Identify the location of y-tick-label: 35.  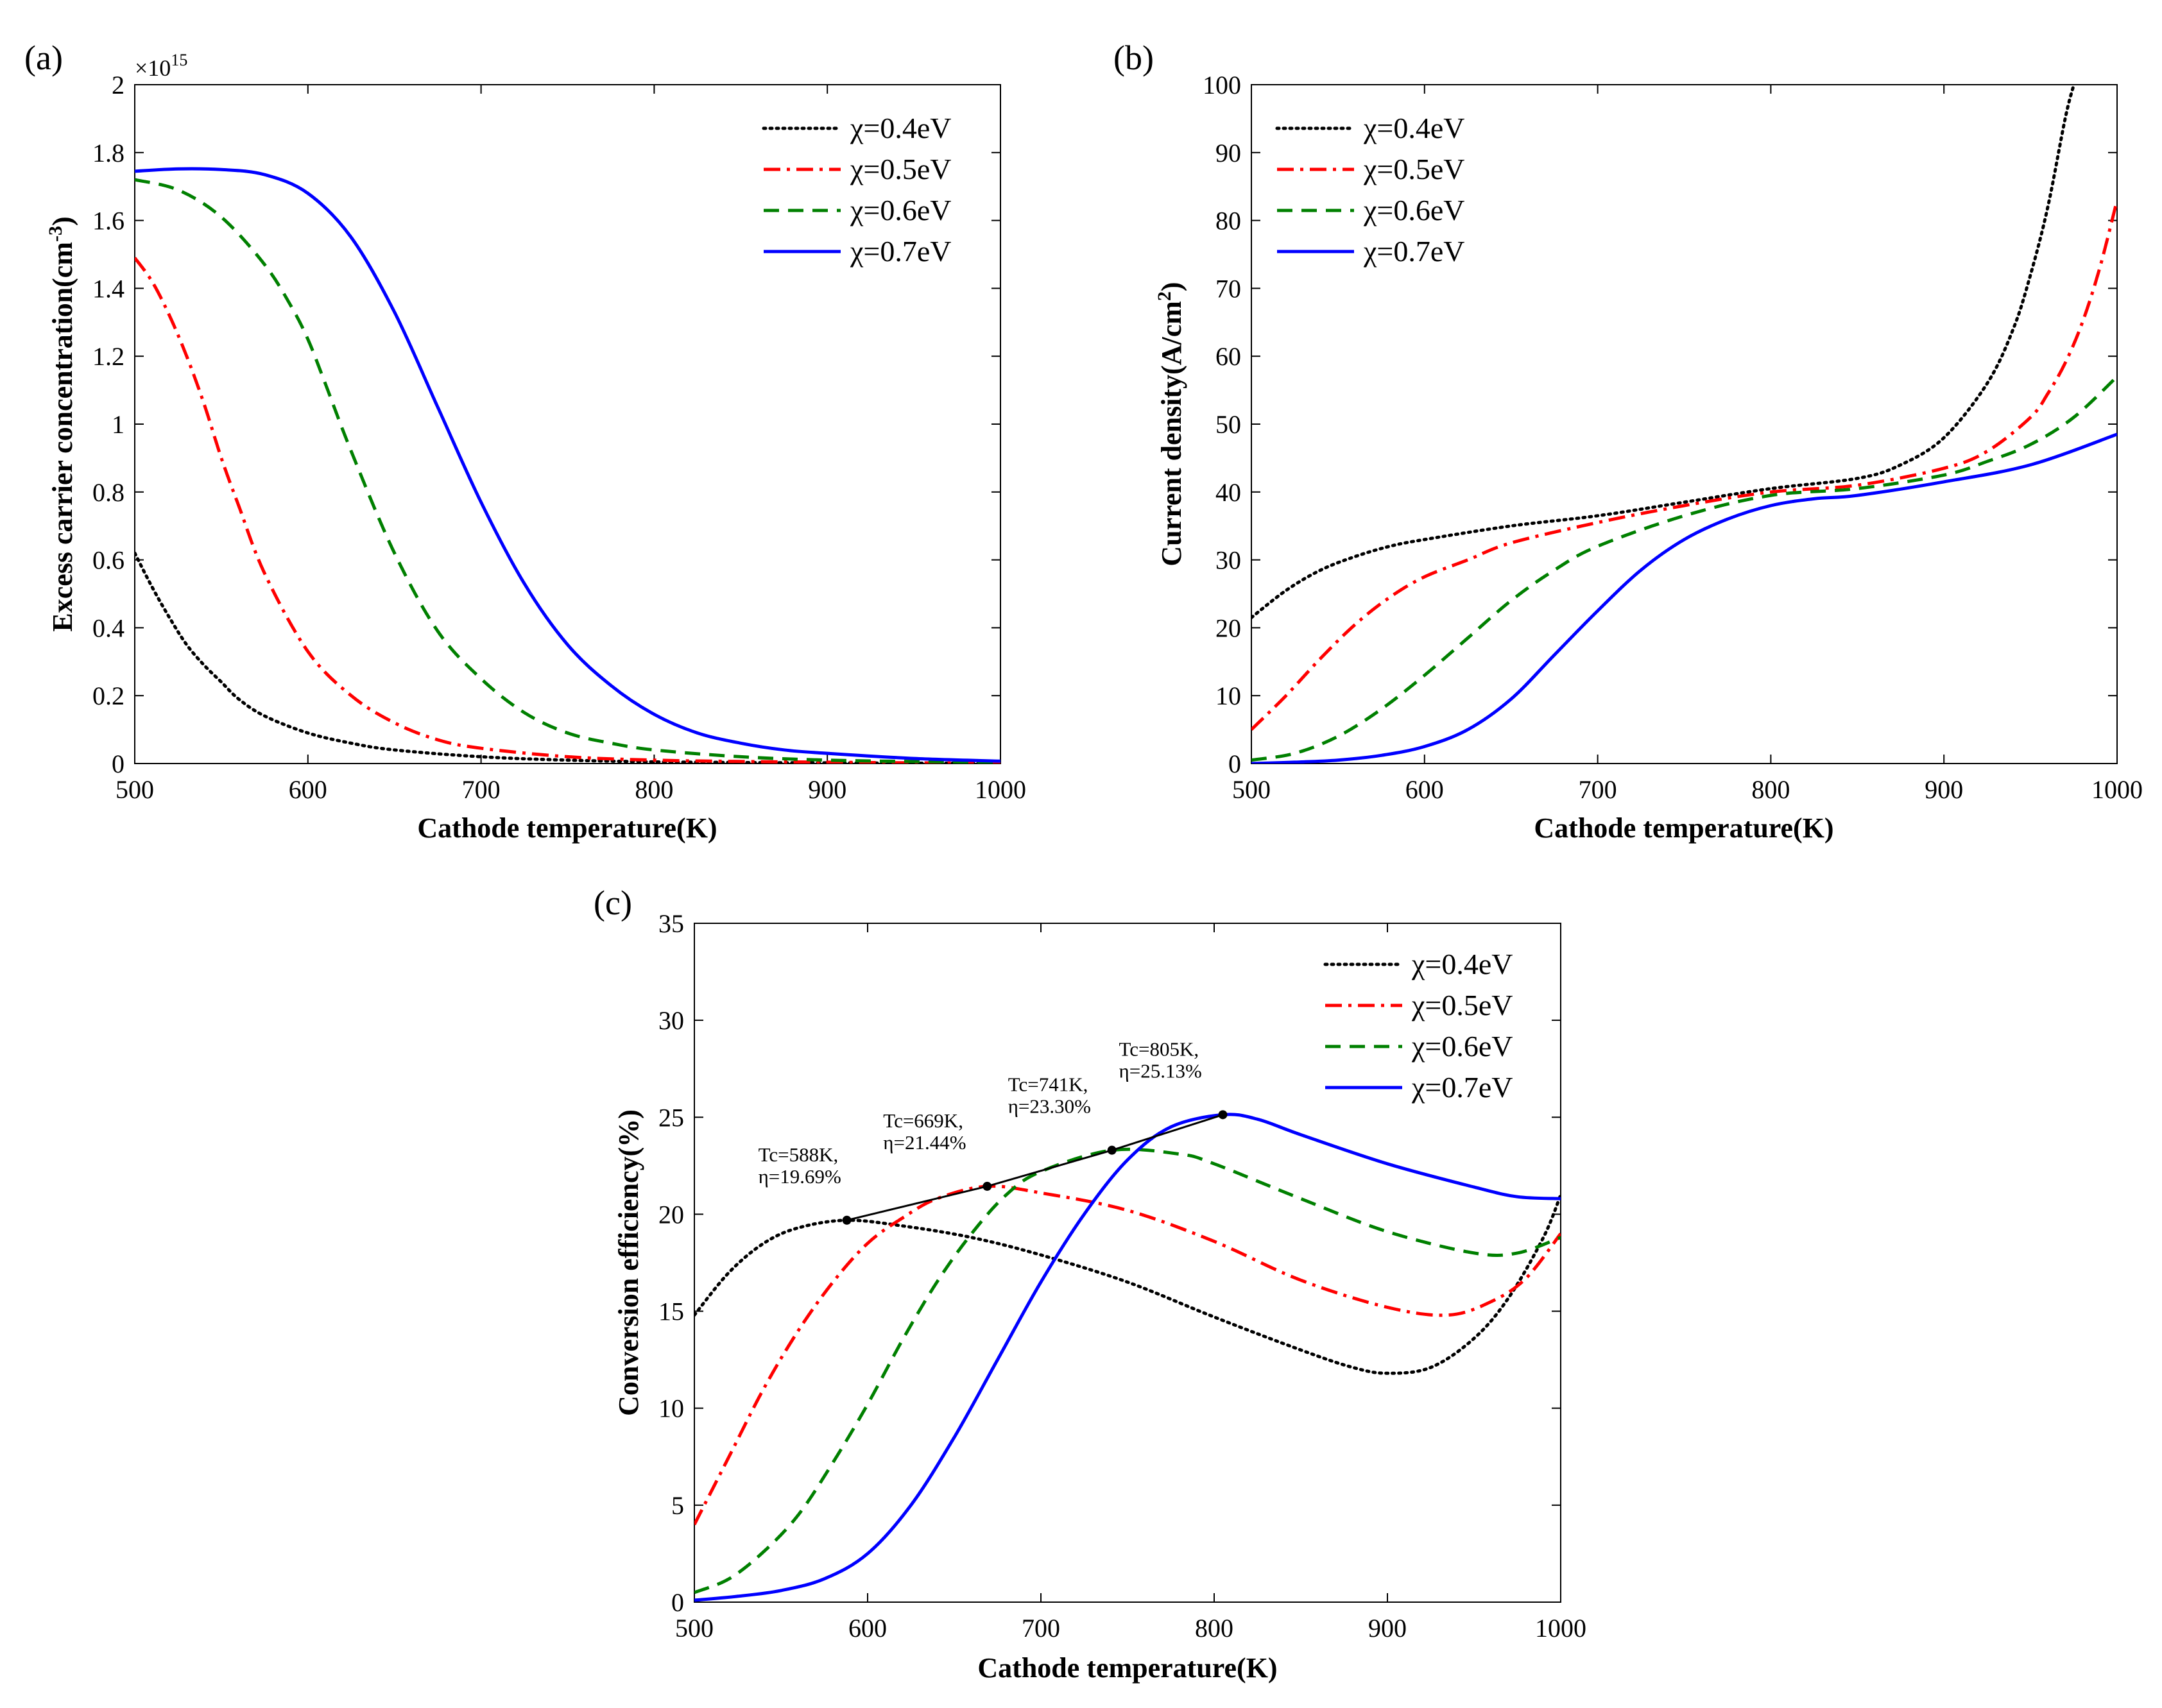
(671, 924).